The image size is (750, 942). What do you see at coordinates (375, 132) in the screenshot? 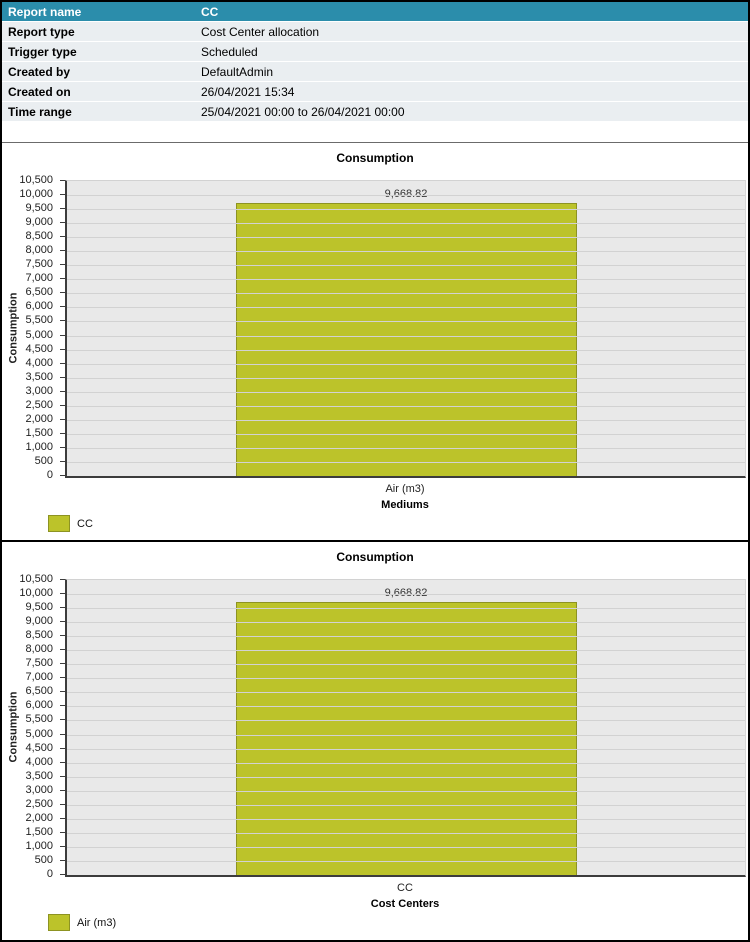
I see `spacer` at bounding box center [375, 132].